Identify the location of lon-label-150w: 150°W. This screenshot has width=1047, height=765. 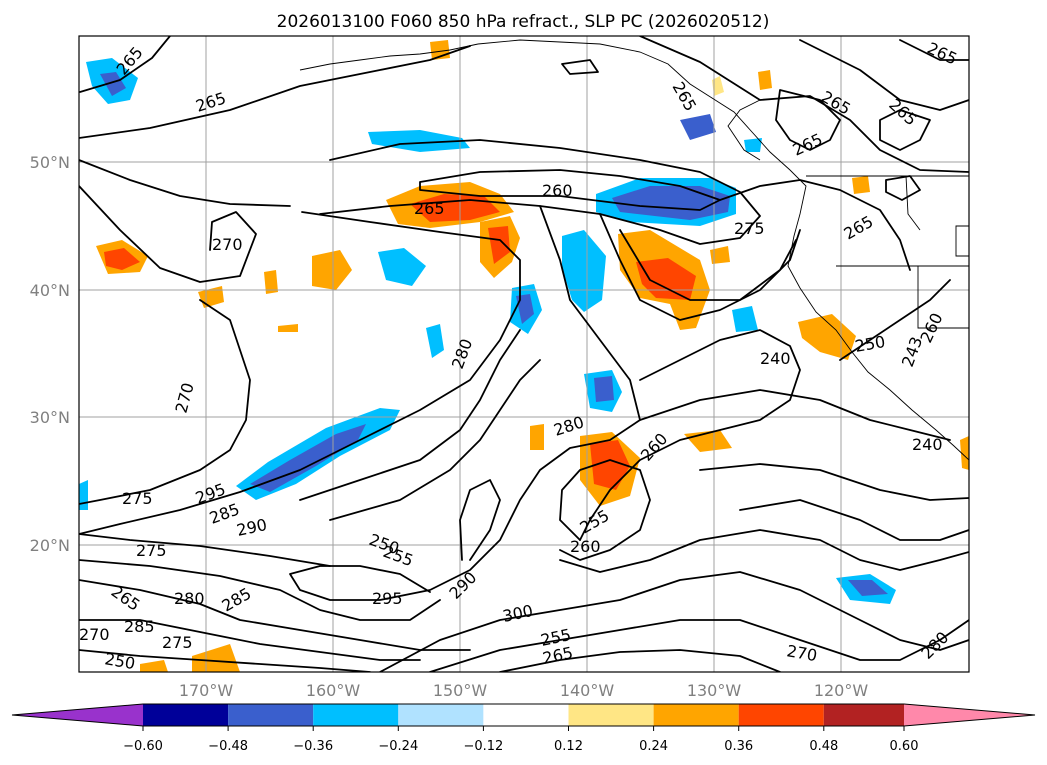
(460, 690).